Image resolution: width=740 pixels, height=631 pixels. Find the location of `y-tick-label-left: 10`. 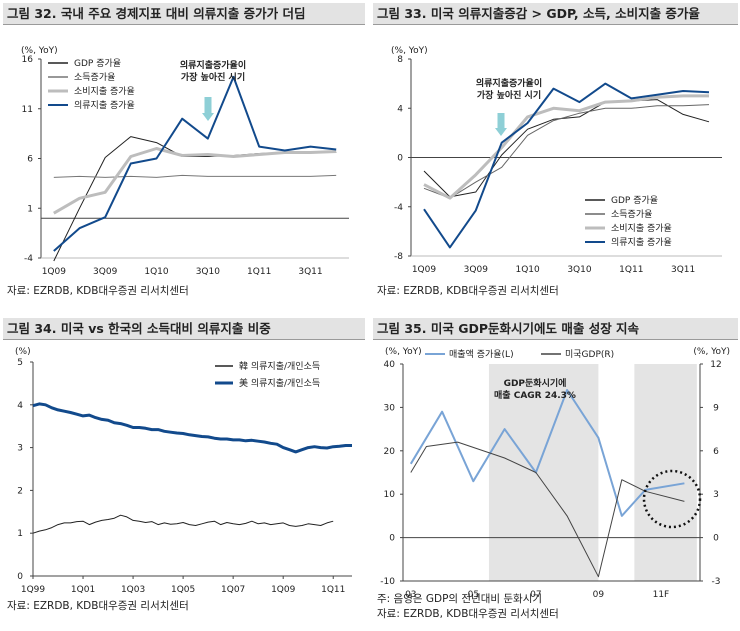

y-tick-label-left: 10 is located at coordinates (390, 495).